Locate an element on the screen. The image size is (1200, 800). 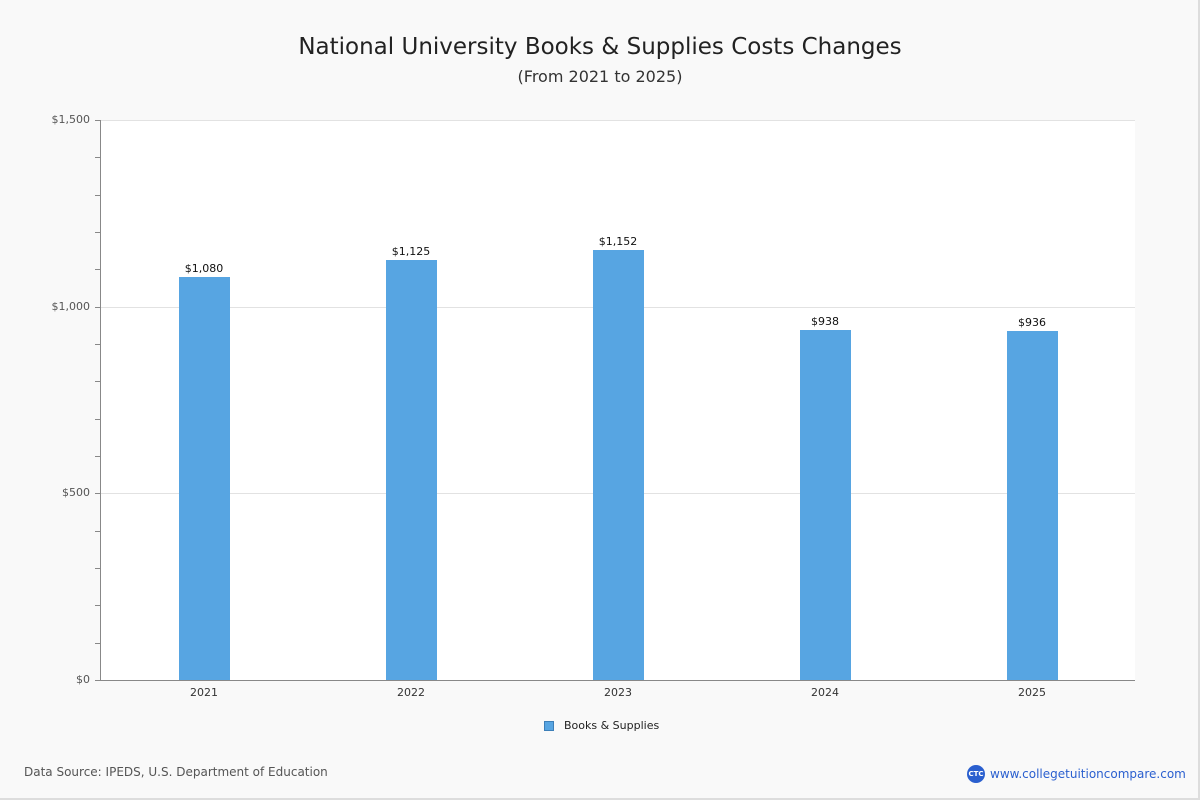
y-tick-label: $500 is located at coordinates (76, 492).